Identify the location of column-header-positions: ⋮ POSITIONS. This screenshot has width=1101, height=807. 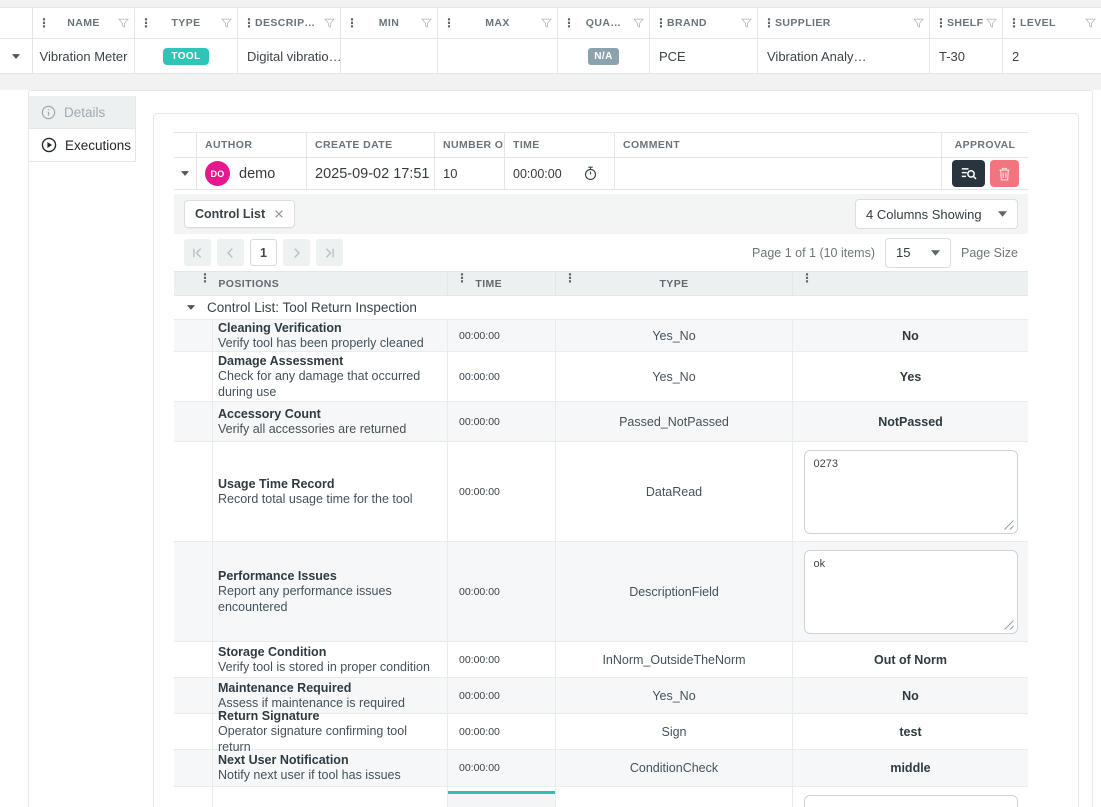
(239, 280).